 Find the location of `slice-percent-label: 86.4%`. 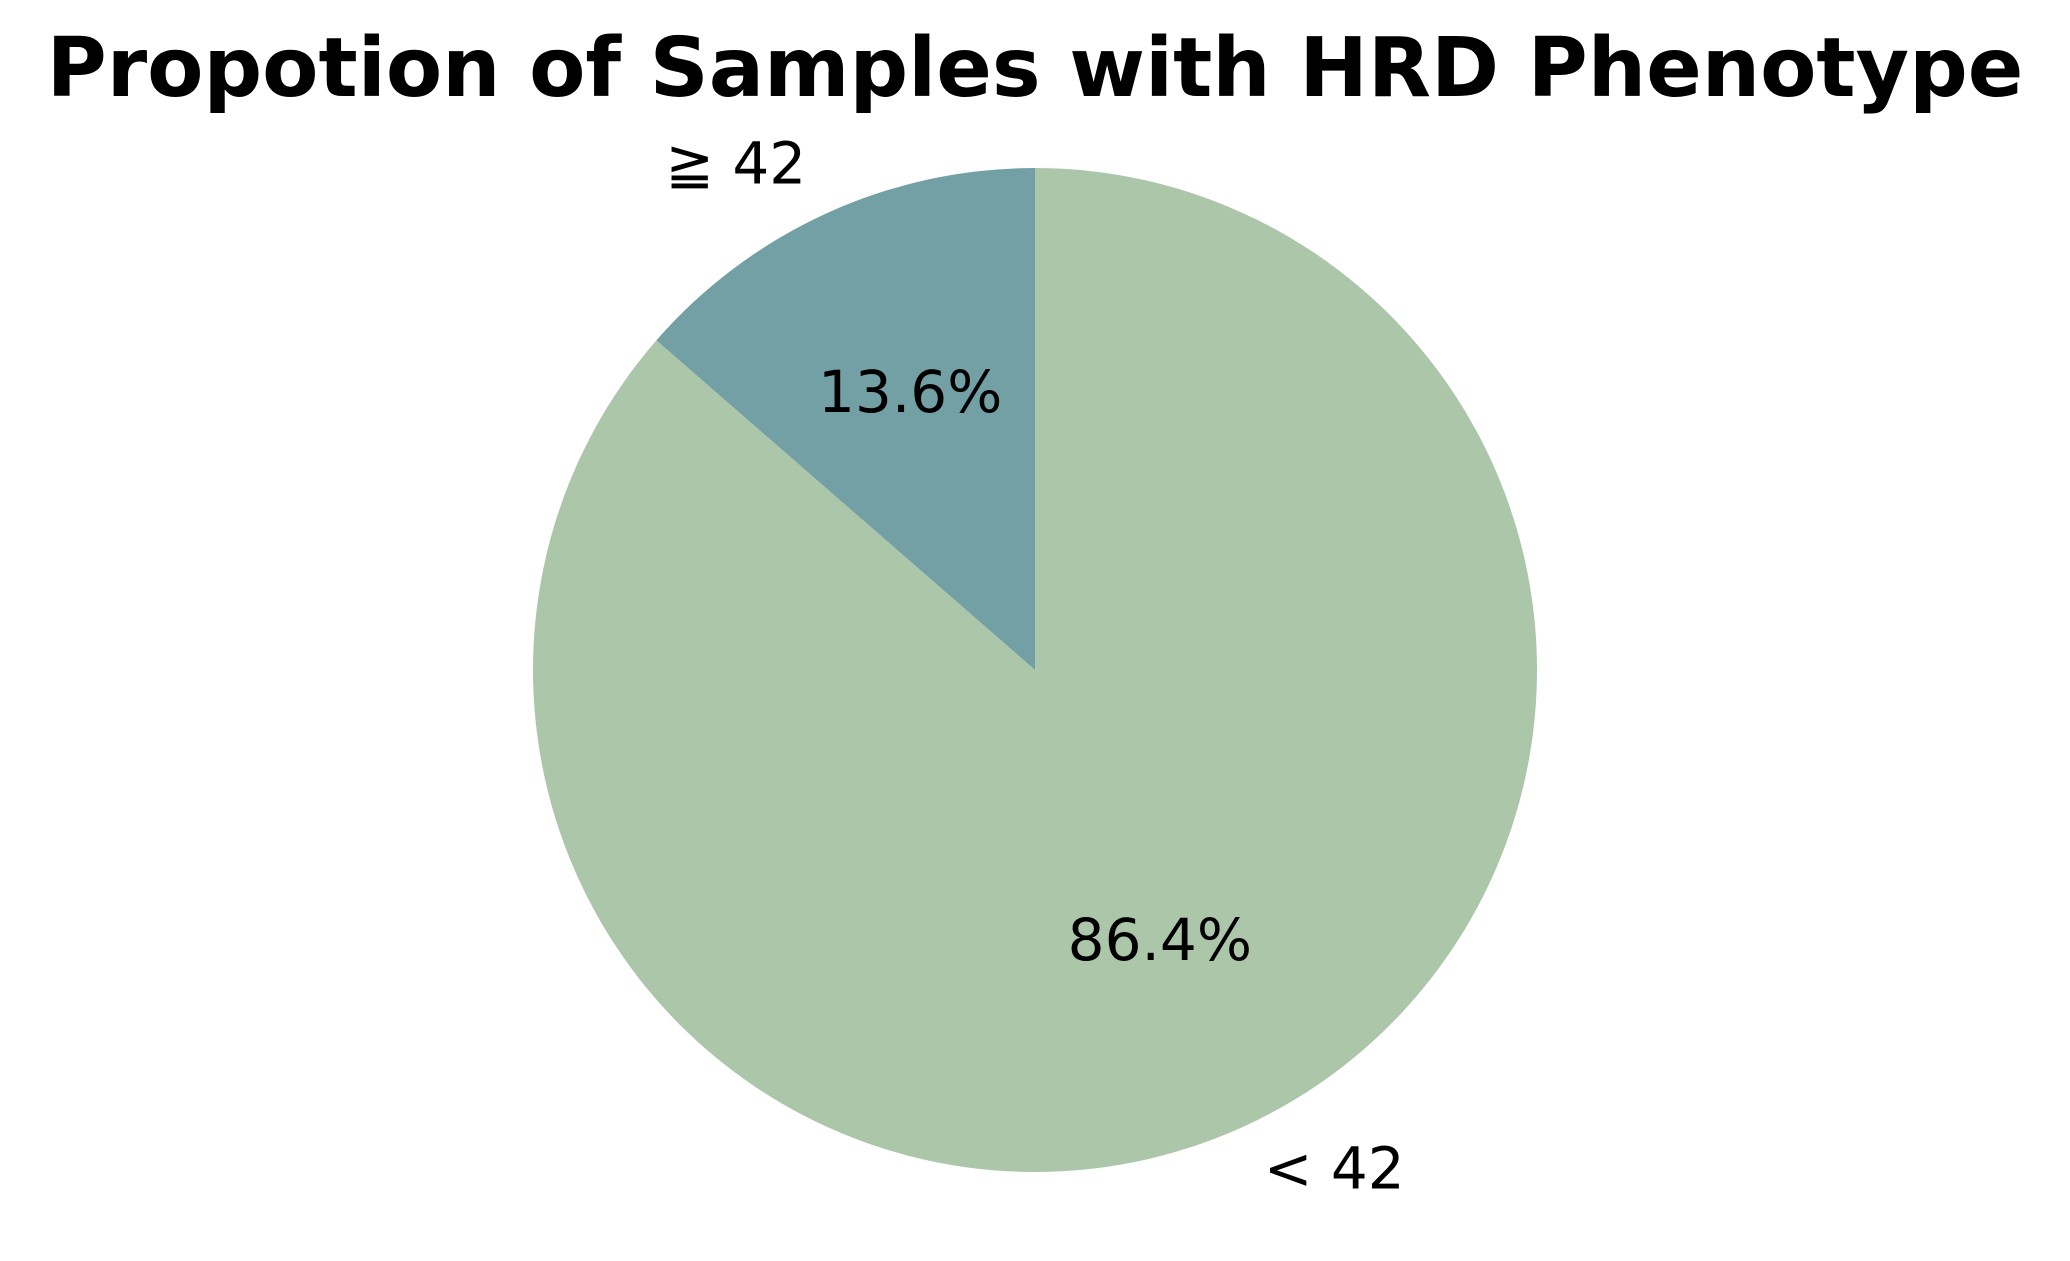

slice-percent-label: 86.4% is located at coordinates (1160, 940).